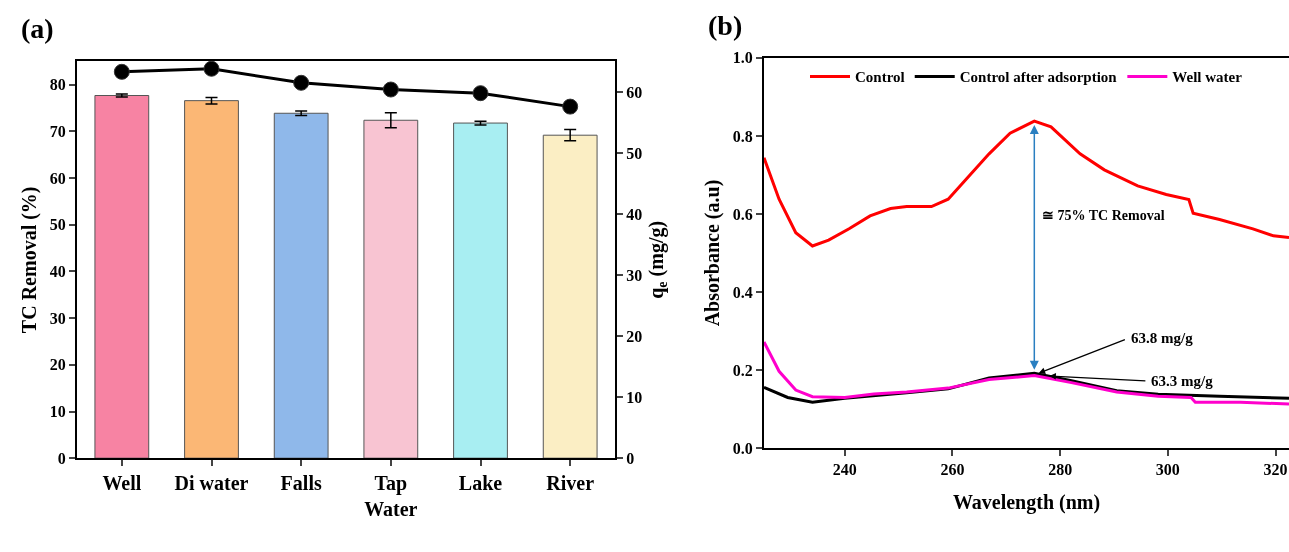  I want to click on y-tick-label: 0, so click(61, 458).